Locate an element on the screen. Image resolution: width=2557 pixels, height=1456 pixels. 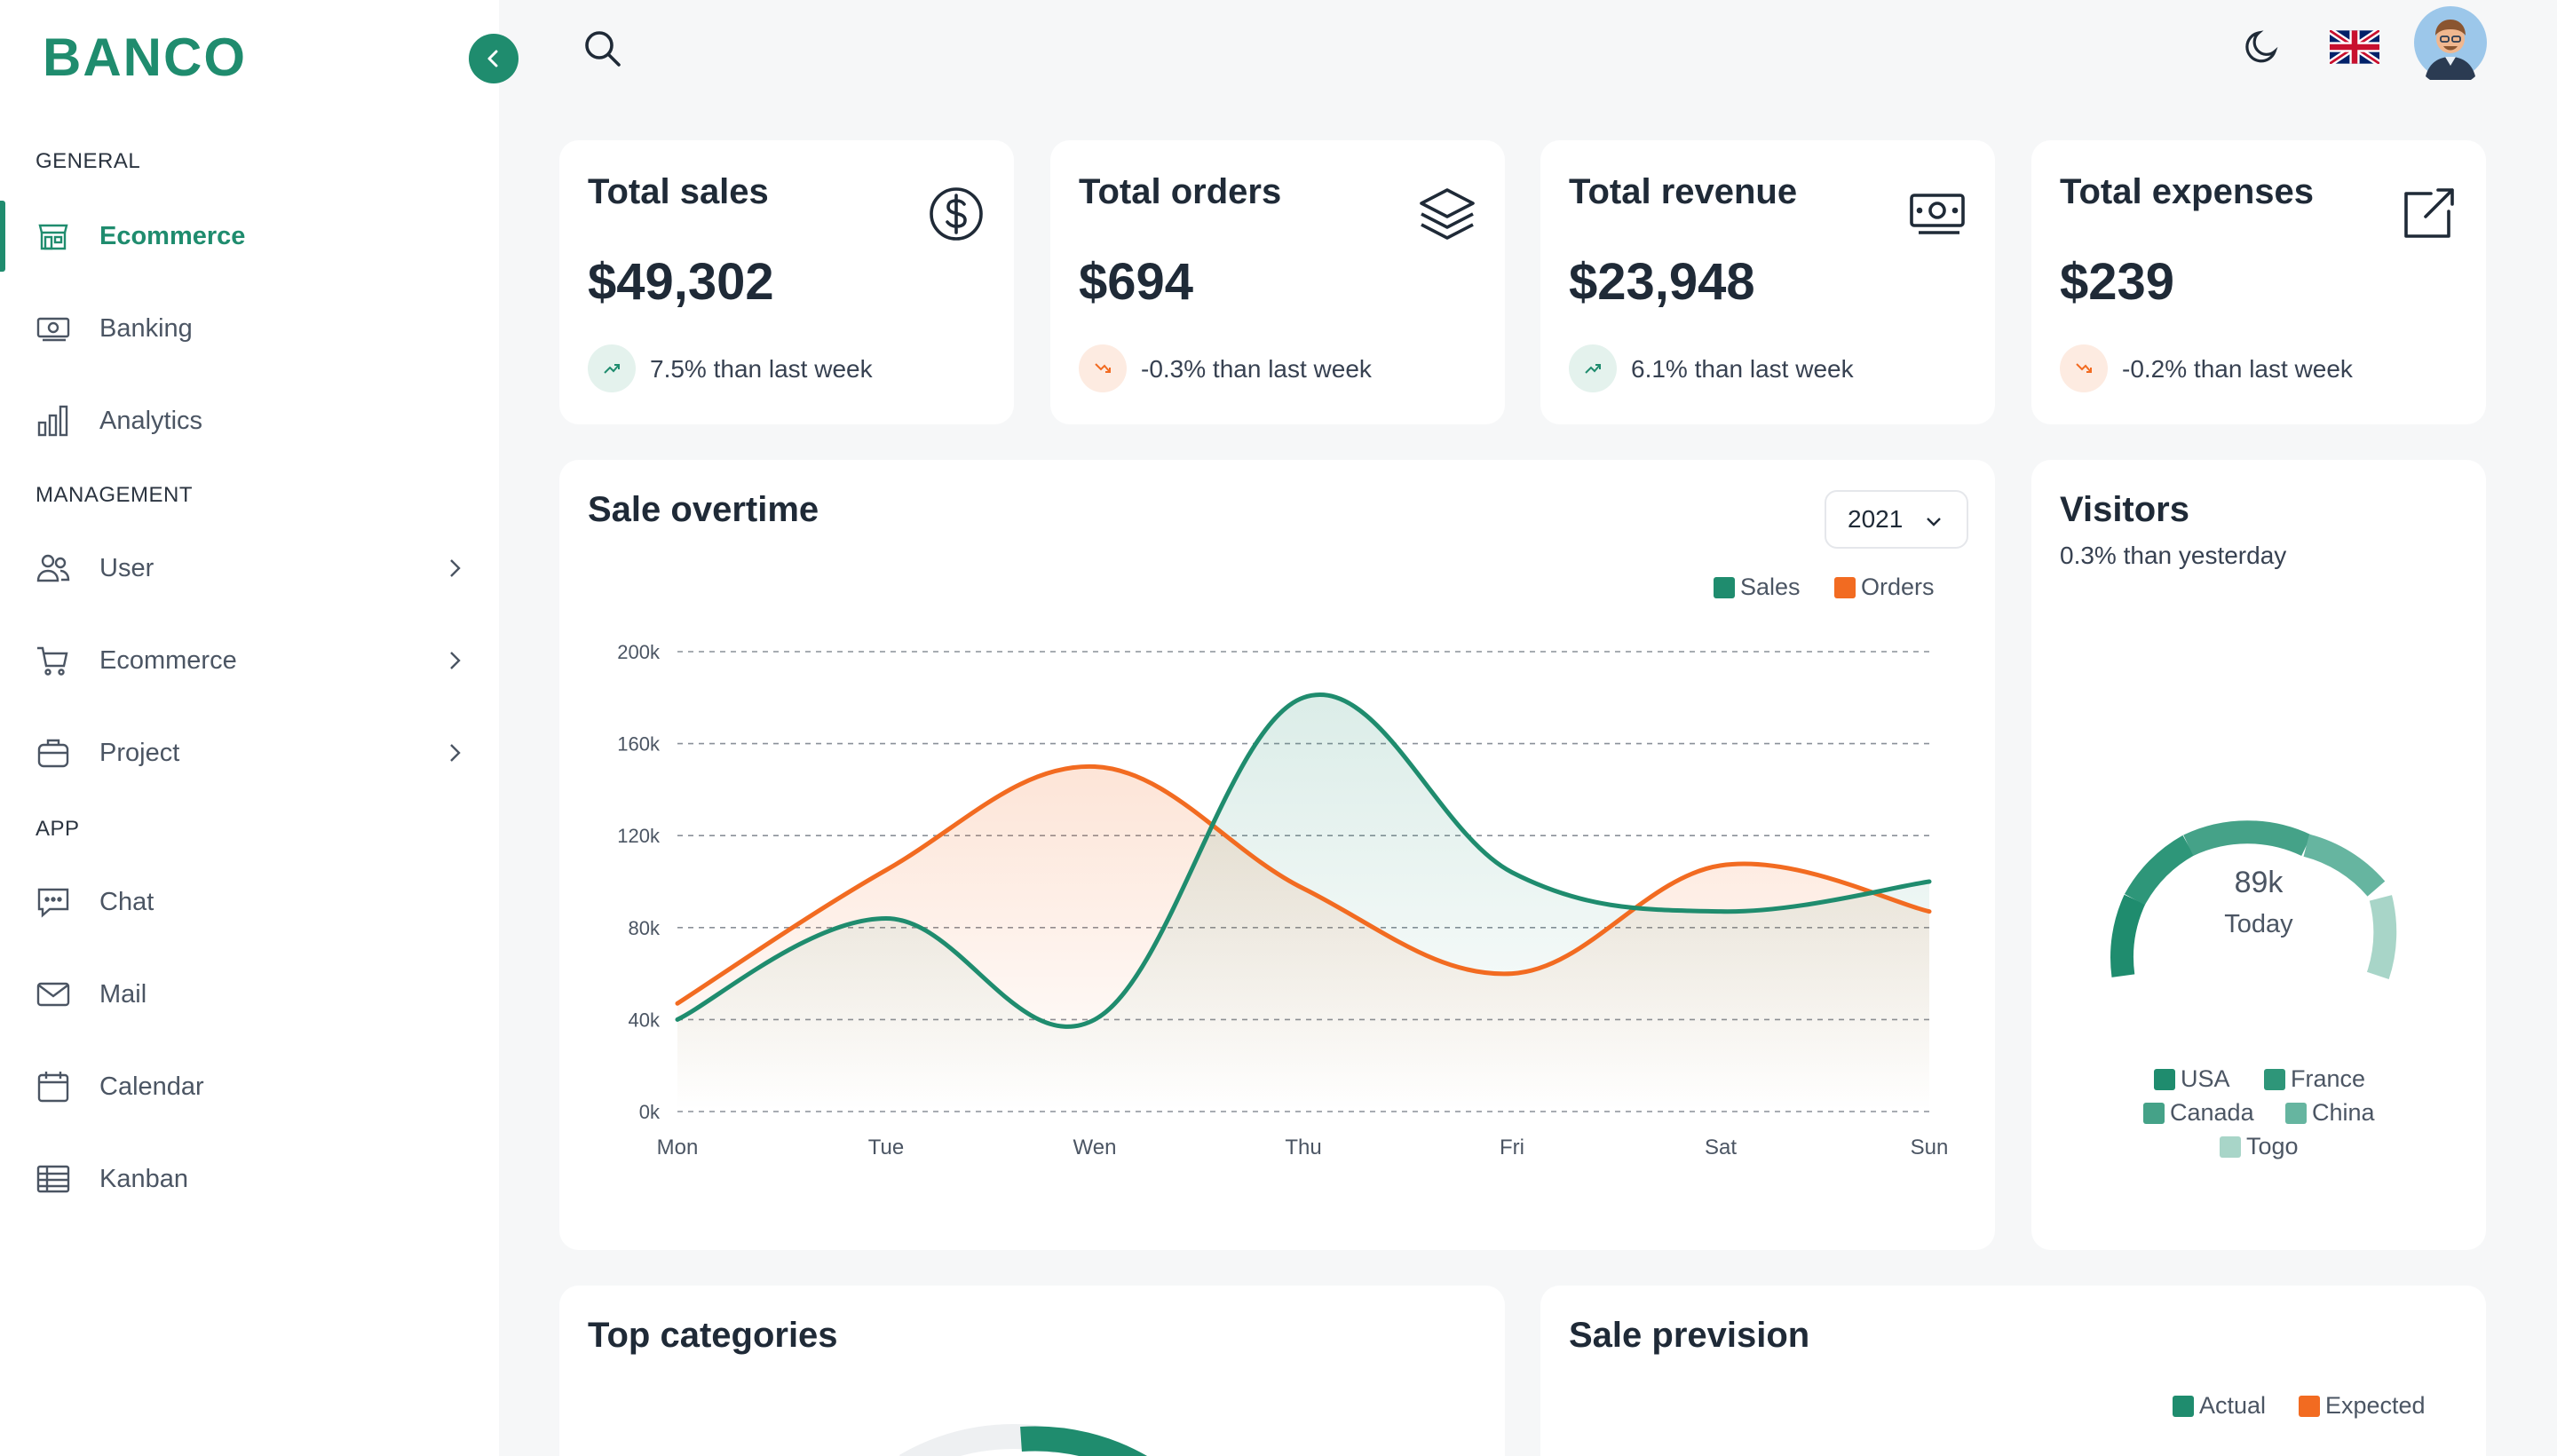
x-tick-label: Sat is located at coordinates (1721, 1147).